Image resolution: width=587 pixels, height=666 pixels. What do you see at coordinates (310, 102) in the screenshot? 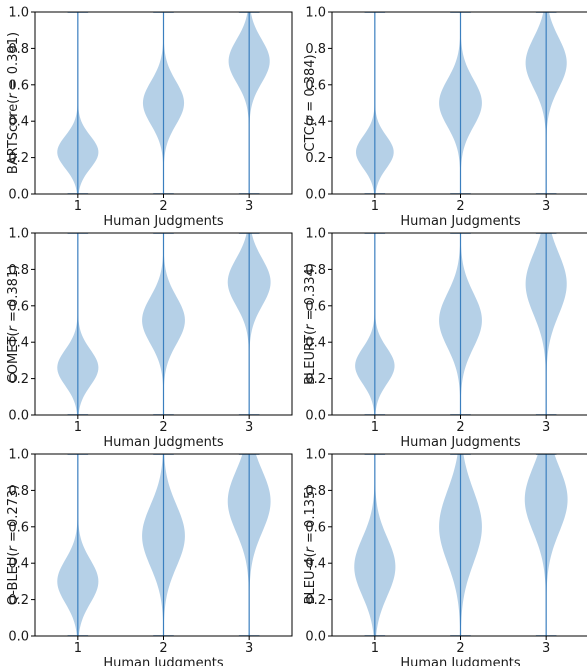
I see `y-axis-label: CTC(r = 0.384)` at bounding box center [310, 102].